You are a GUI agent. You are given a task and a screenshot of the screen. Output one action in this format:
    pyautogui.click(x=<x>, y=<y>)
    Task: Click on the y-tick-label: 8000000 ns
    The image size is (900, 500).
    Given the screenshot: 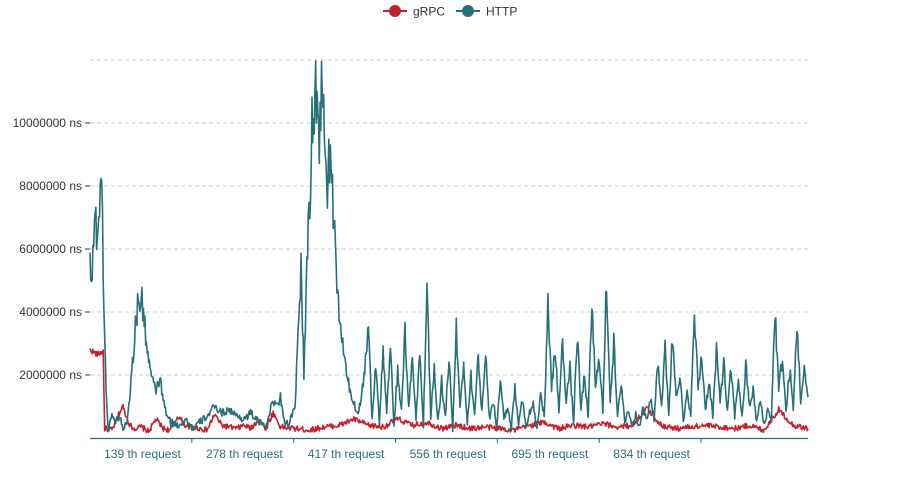 What is the action you would take?
    pyautogui.click(x=50, y=186)
    